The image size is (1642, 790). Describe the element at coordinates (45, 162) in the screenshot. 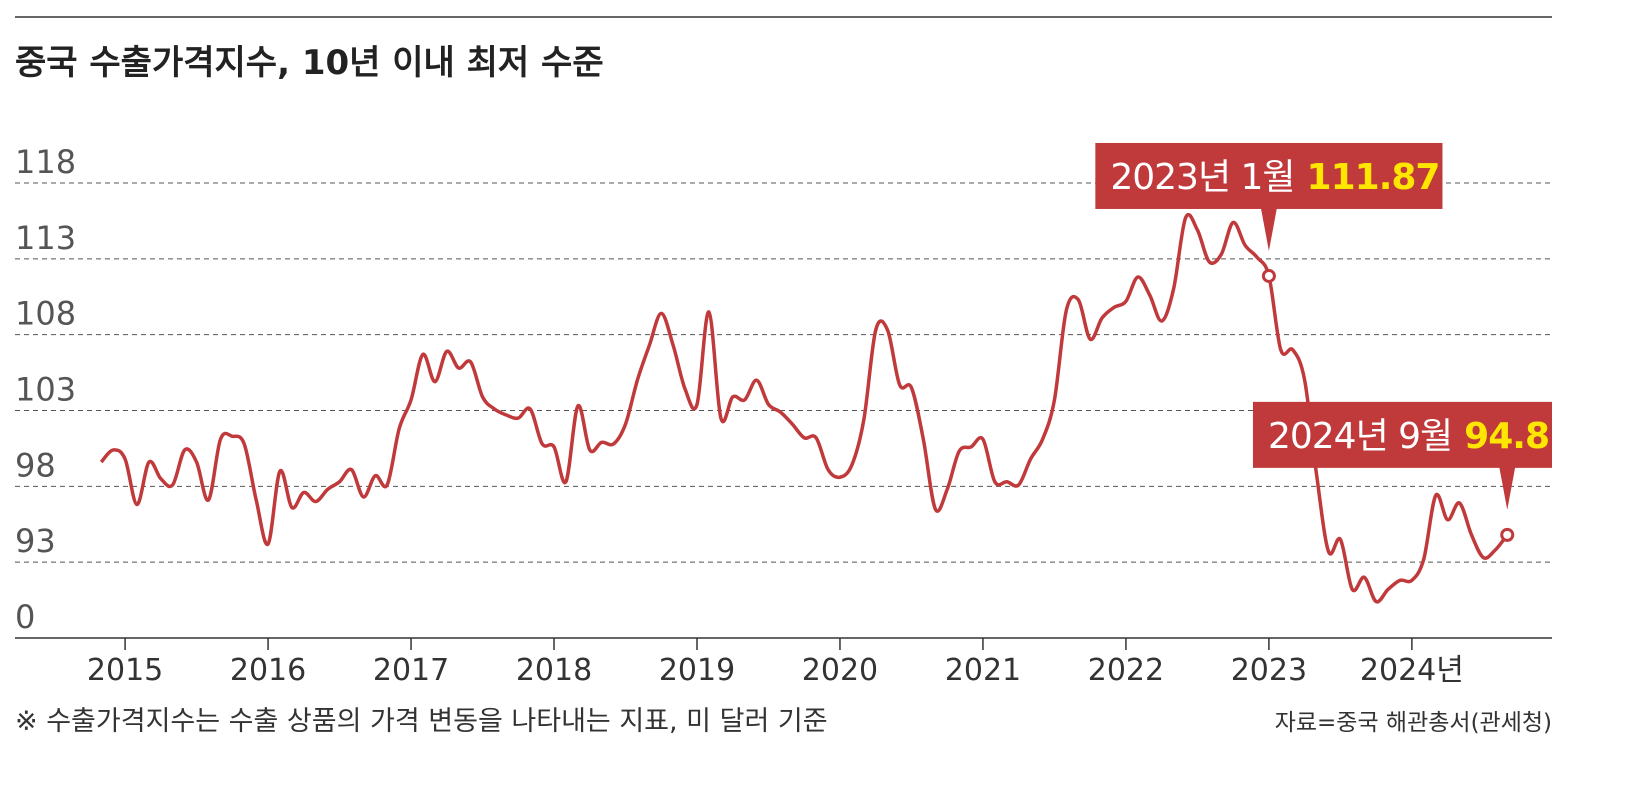

I see `y-tick-label: 118` at that location.